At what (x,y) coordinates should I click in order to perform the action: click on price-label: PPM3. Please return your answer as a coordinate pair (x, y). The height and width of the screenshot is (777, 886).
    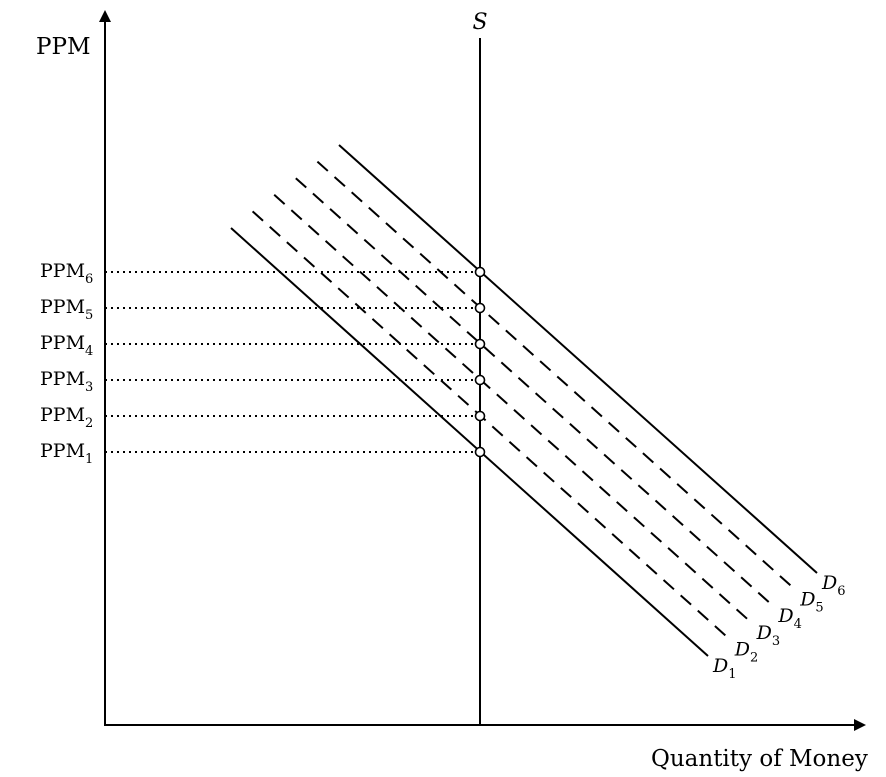
    Looking at the image, I should click on (66, 381).